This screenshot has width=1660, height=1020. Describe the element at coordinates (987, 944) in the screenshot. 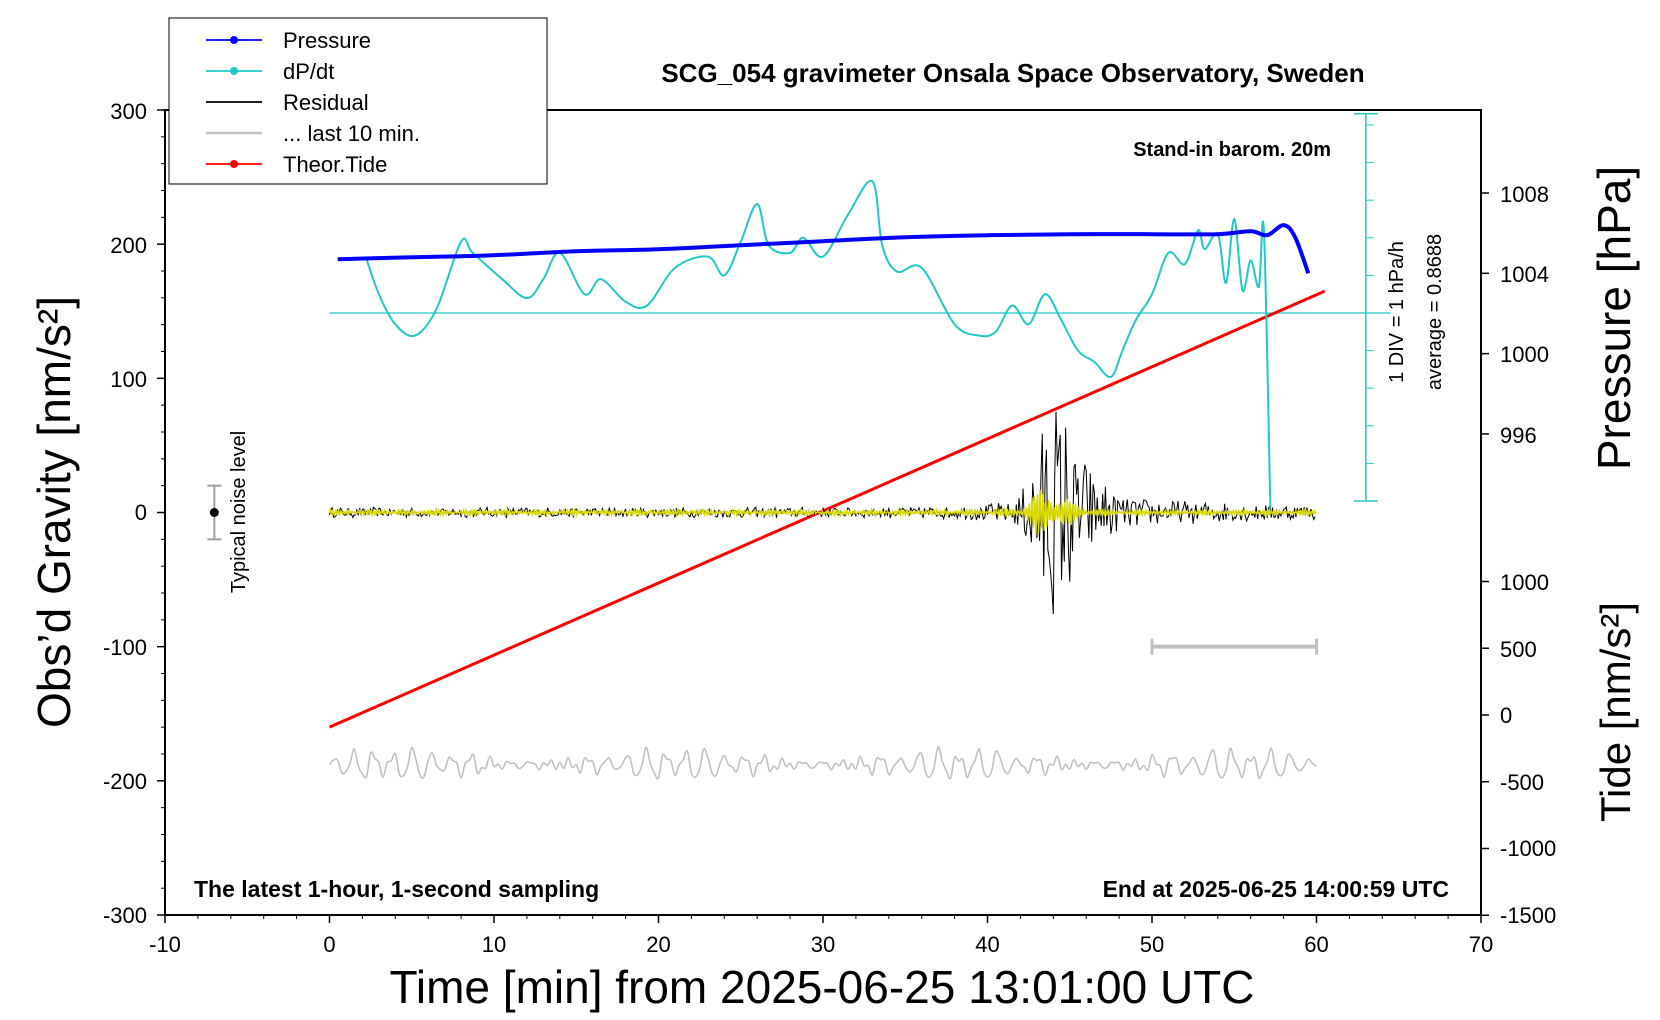

I see `x-tick-label: 40` at that location.